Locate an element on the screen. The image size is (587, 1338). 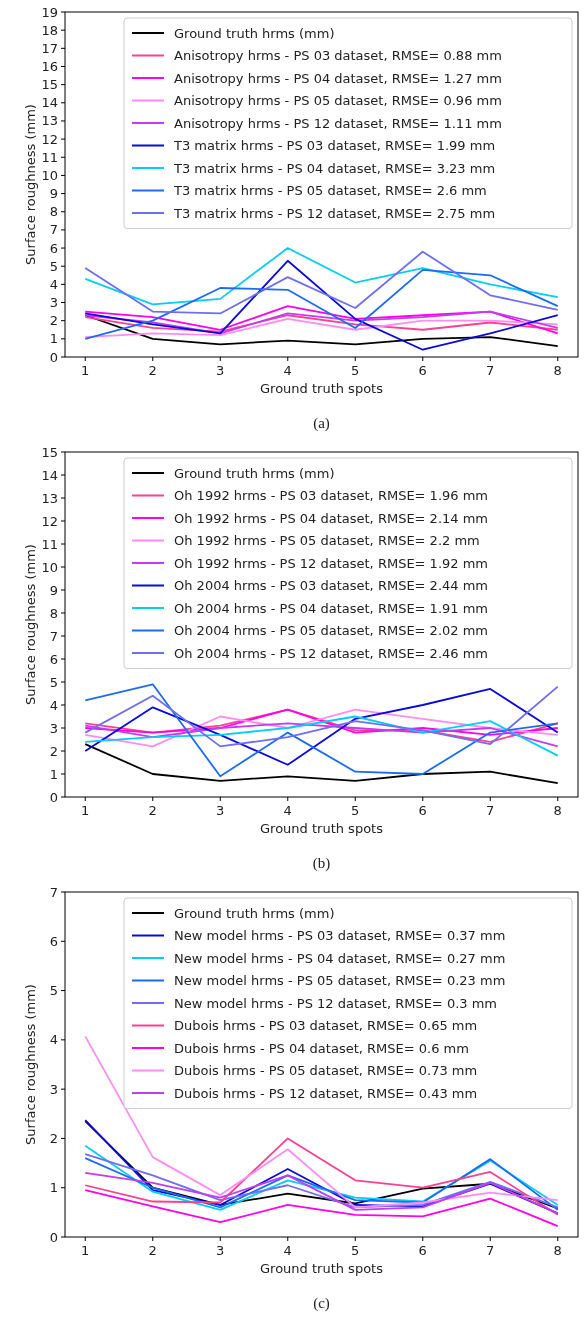
legend-label: Oh 2004 hrms - PS 04 dataset, RMSE= 1.91 mm is located at coordinates (331, 608).